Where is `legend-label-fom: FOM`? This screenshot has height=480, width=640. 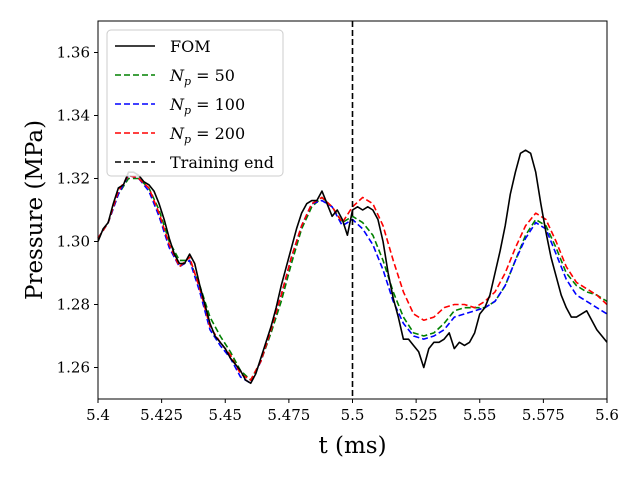
legend-label-fom: FOM is located at coordinates (190, 46).